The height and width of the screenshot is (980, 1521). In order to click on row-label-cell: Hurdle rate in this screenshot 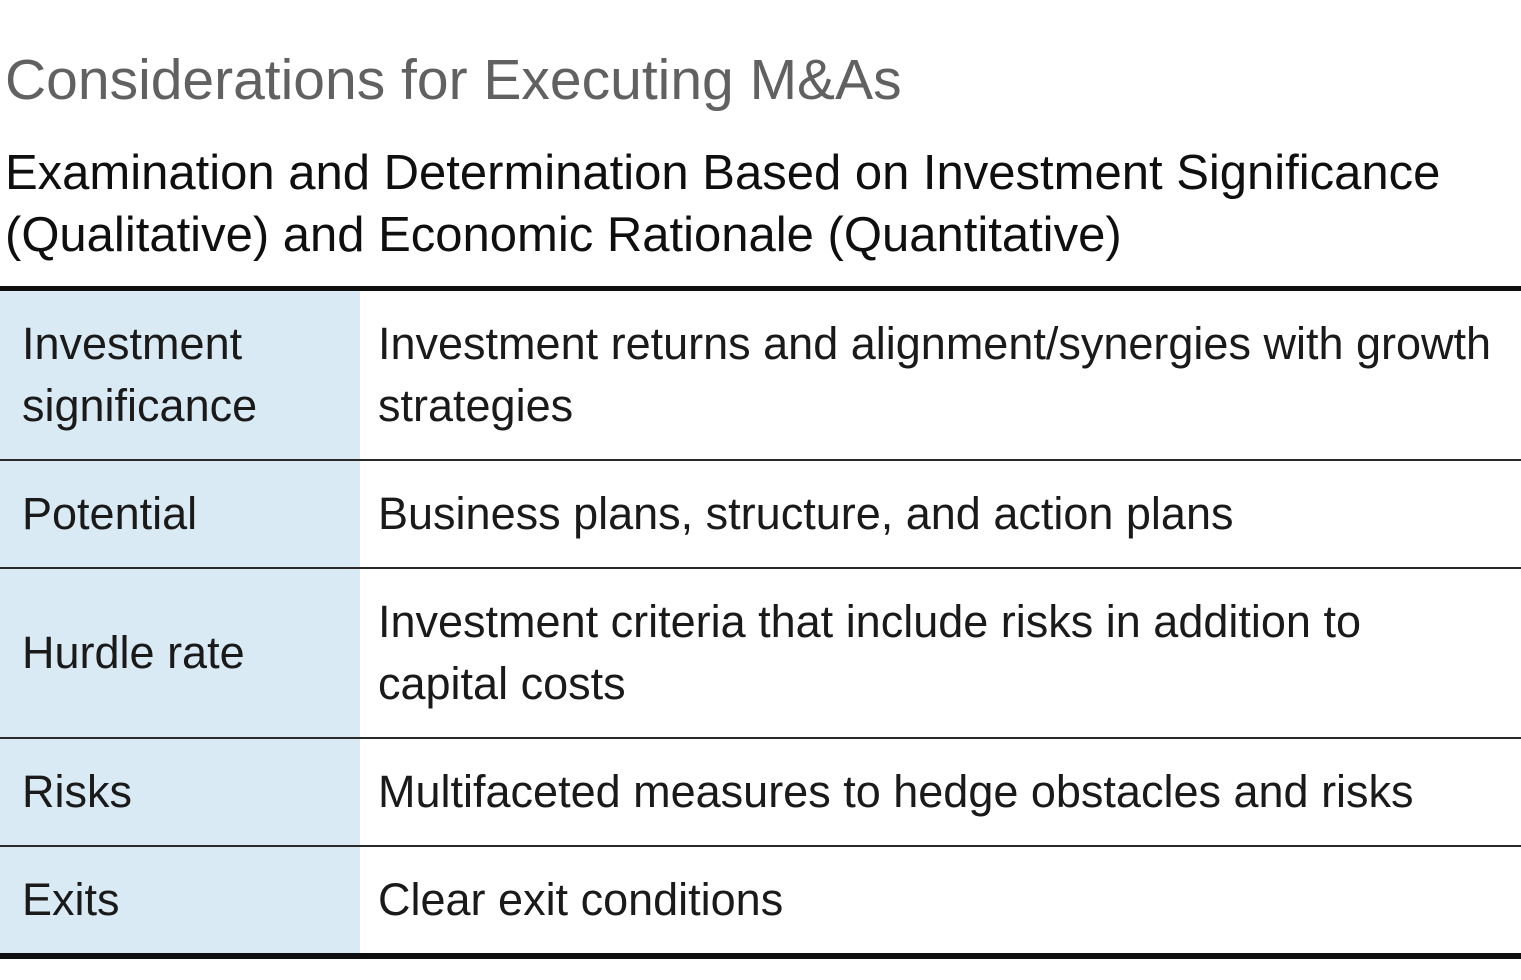, I will do `click(180, 653)`.